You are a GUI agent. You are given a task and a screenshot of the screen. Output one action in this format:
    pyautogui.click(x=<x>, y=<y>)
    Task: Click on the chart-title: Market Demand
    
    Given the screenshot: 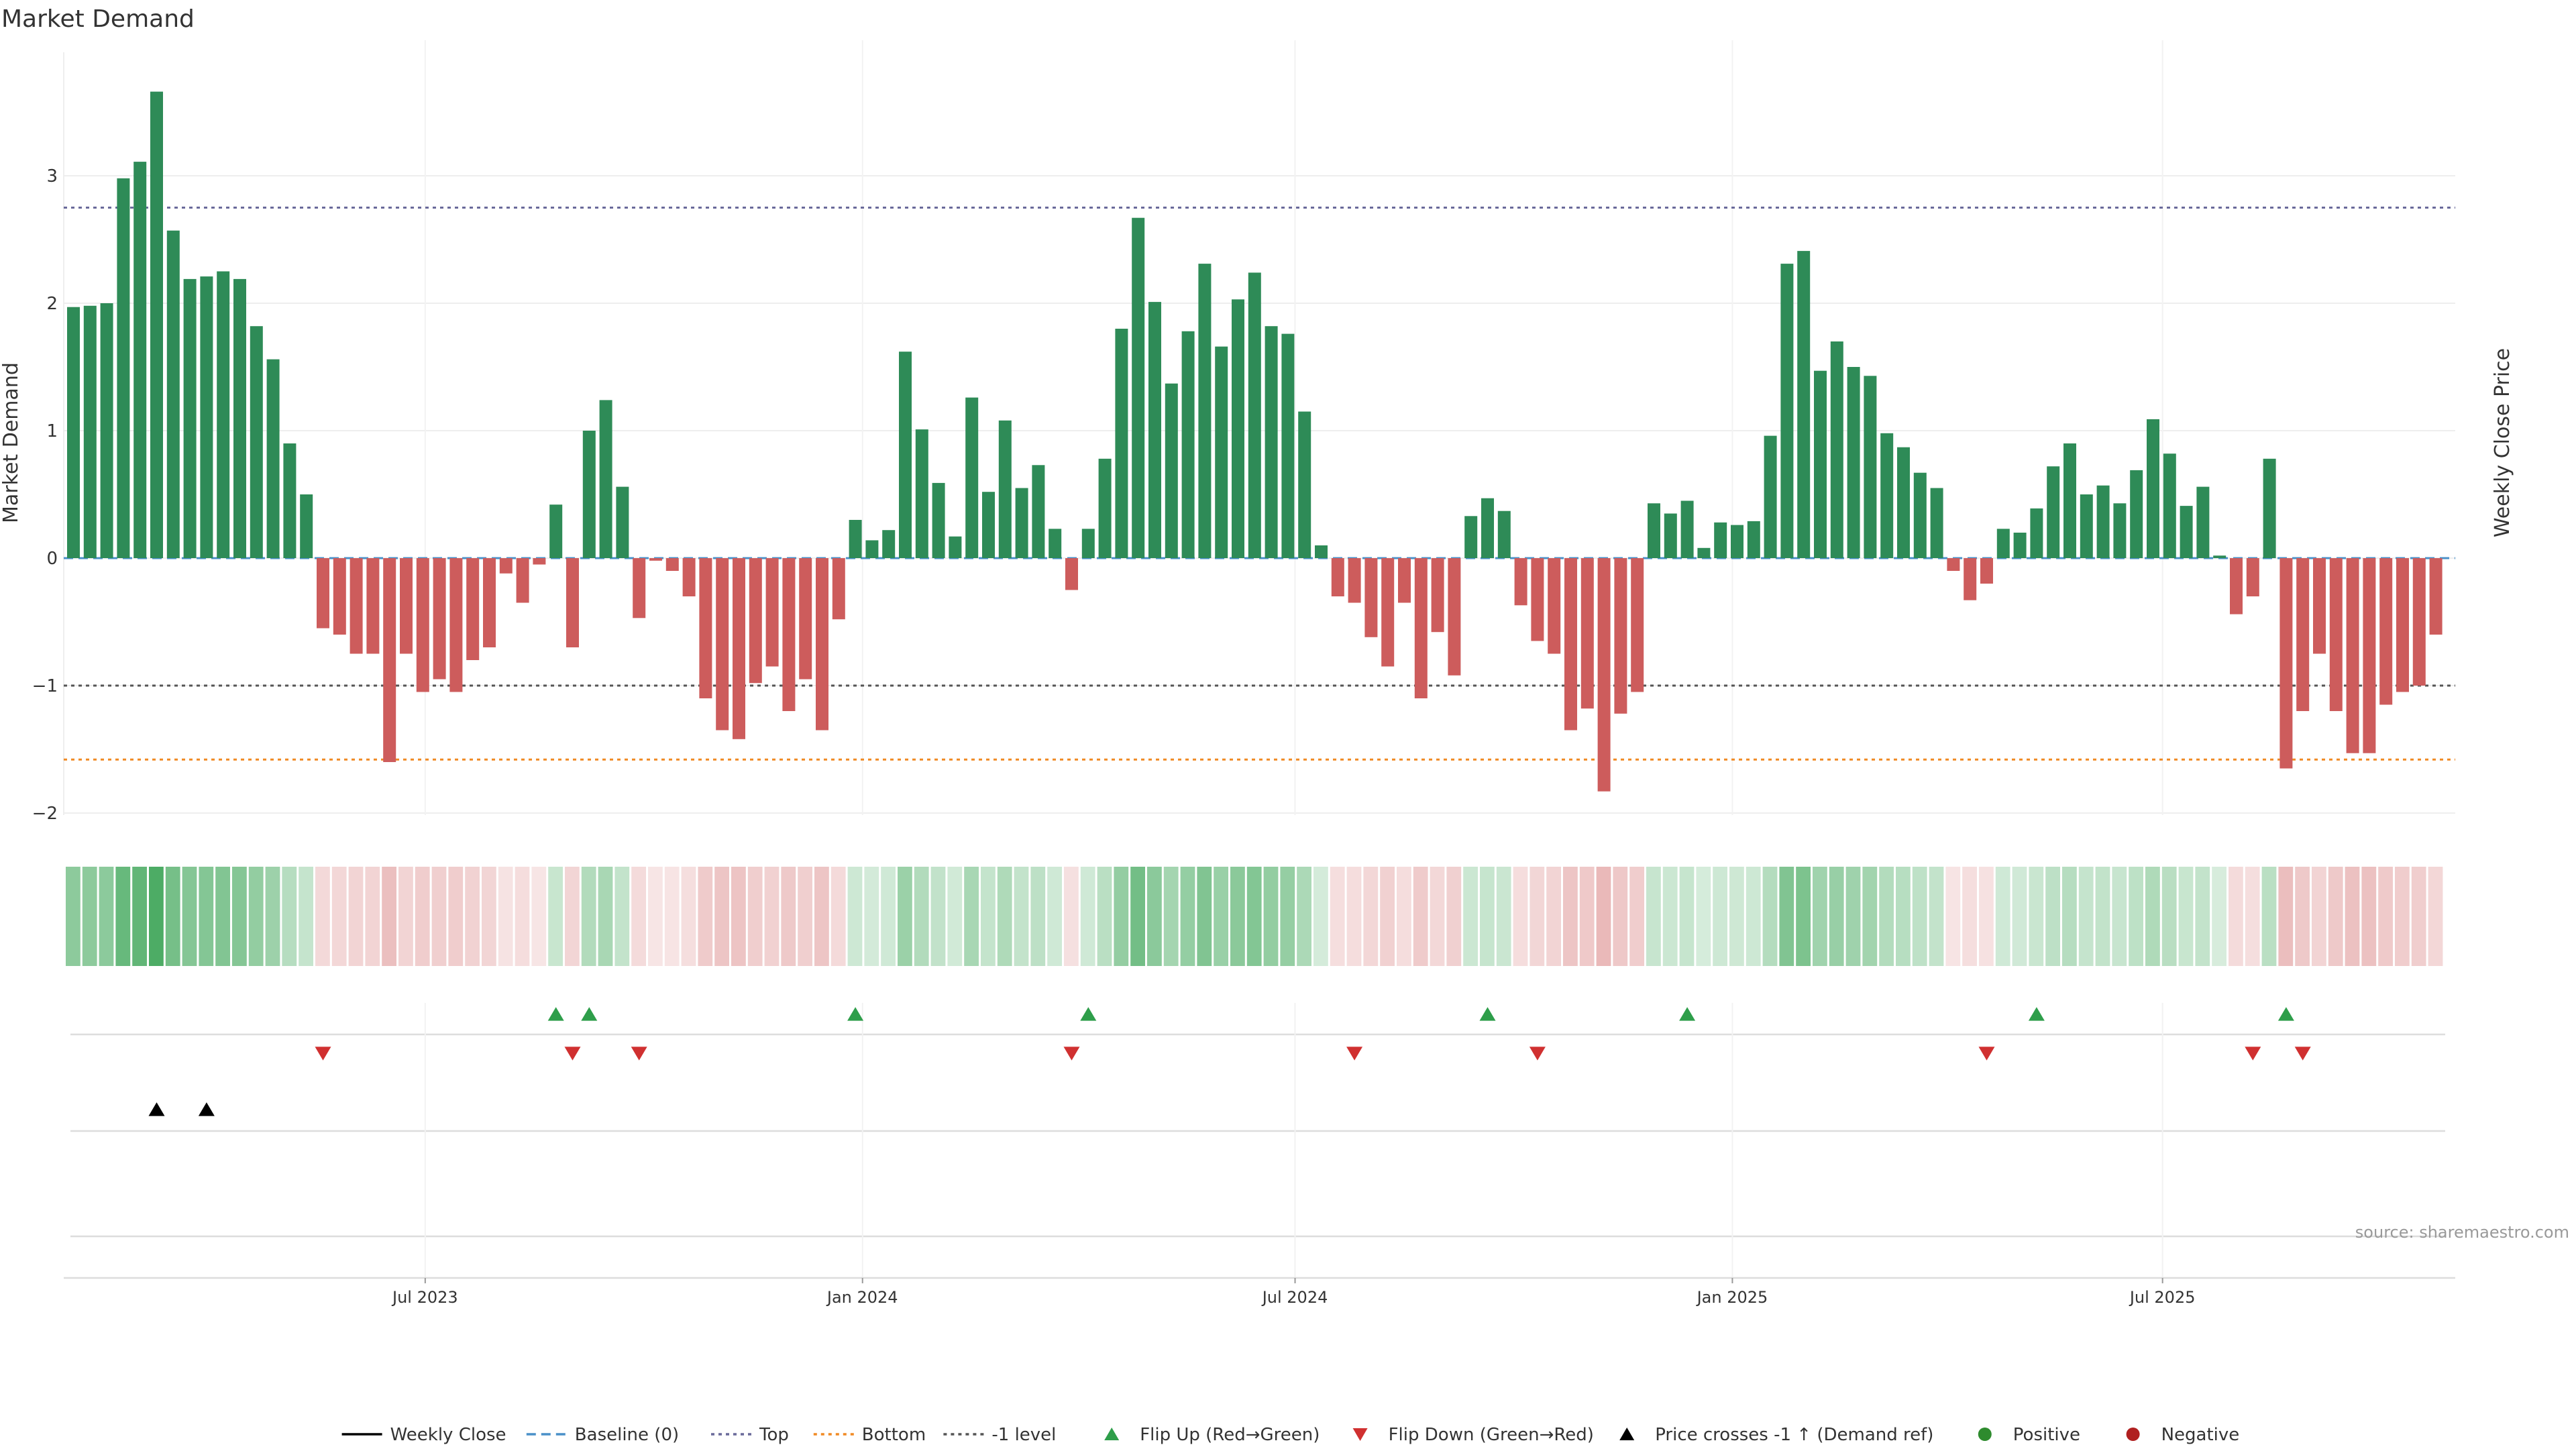 What is the action you would take?
    pyautogui.click(x=98, y=19)
    